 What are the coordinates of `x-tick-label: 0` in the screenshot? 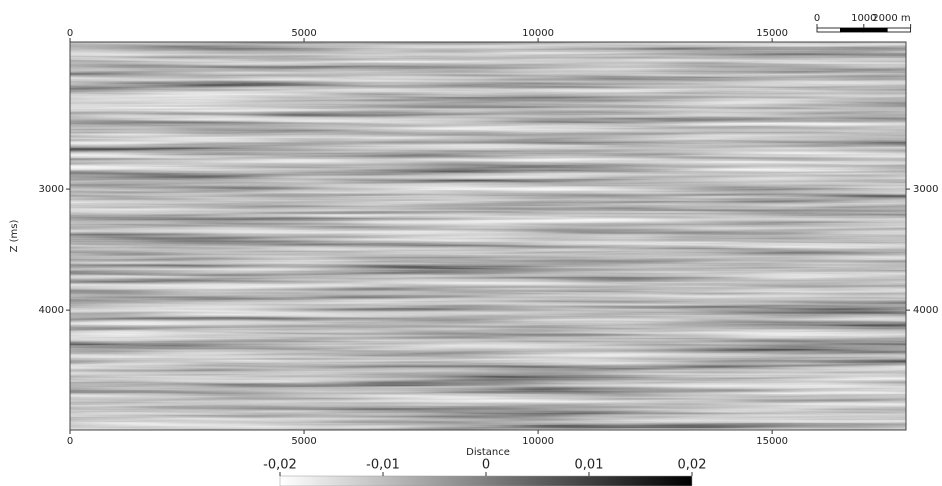 It's located at (70, 441).